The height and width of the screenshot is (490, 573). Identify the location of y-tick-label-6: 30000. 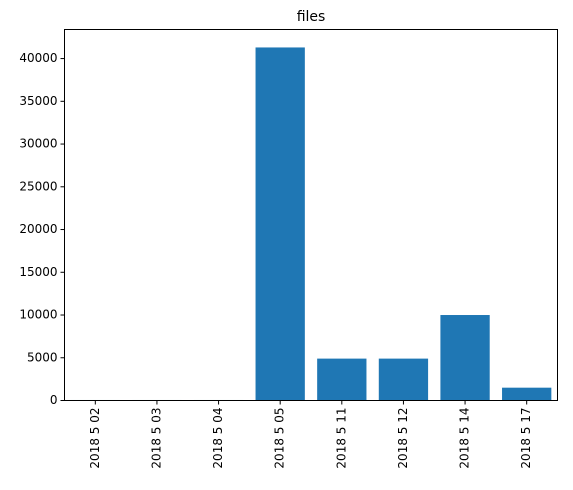
(38, 144).